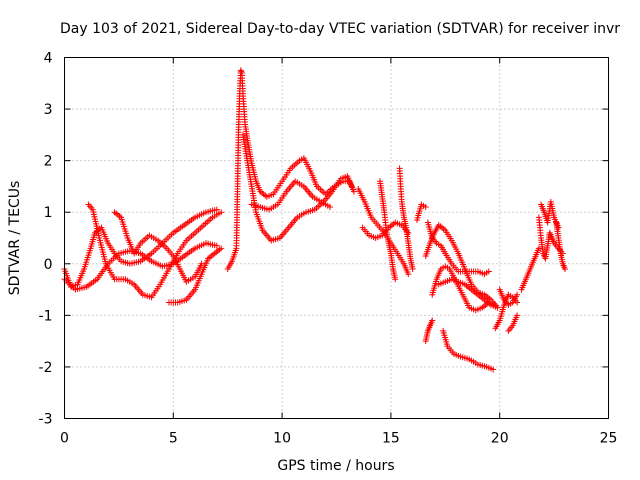 The image size is (640, 480). I want to click on y-tick-labels: -3 -2 -1 0 1 2 3 4, so click(46, 239).